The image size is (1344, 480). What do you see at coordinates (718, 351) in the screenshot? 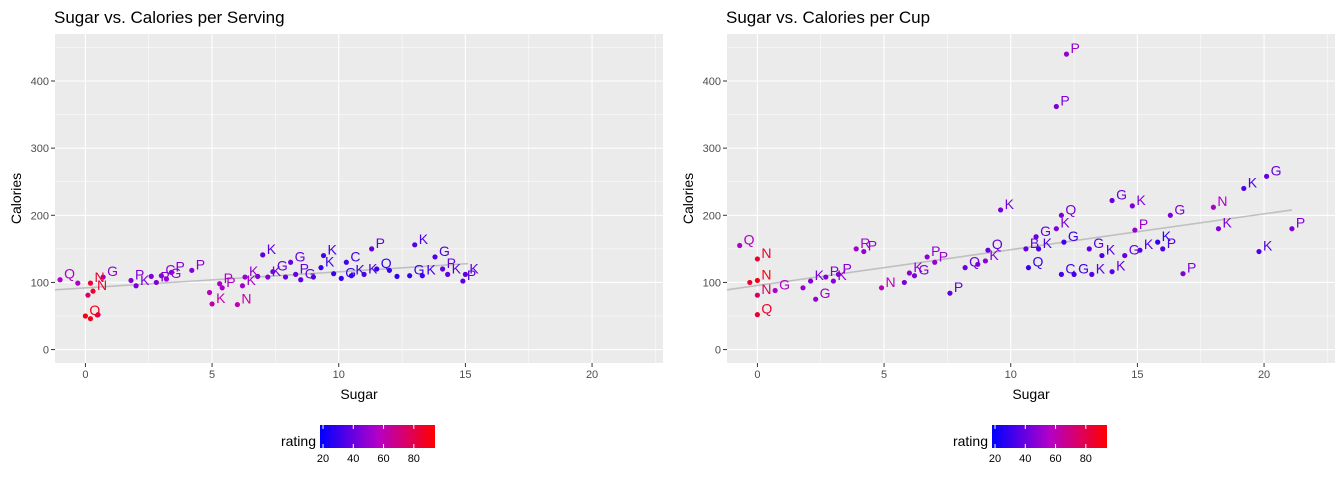
I see `y-tick-label: 0` at bounding box center [718, 351].